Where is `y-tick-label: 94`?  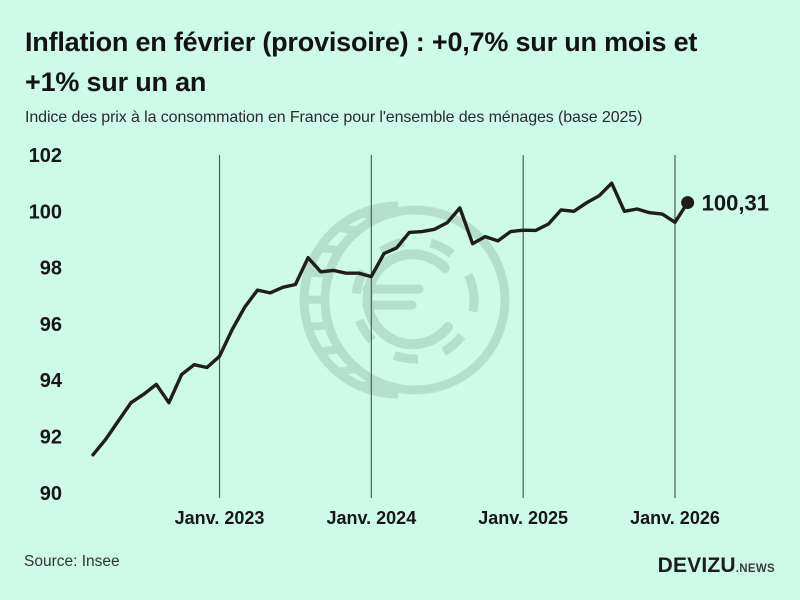
y-tick-label: 94 is located at coordinates (51, 381).